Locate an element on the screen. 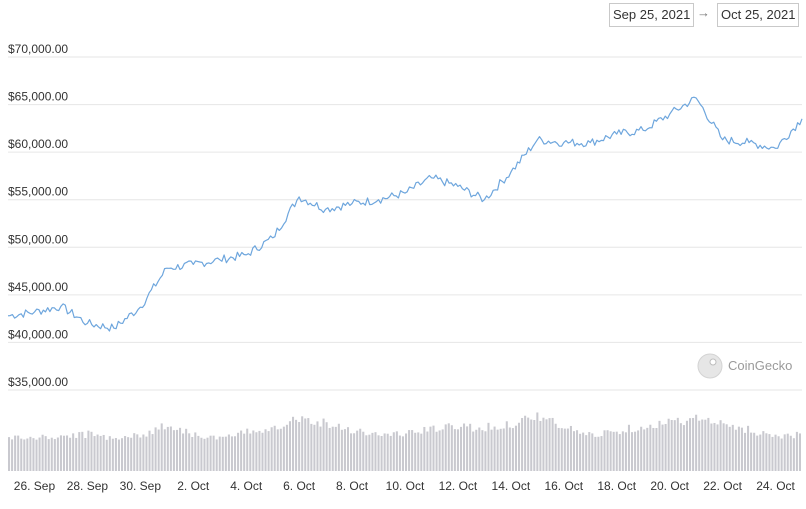 This screenshot has height=509, width=806. y-tick-label: $35,000.00 is located at coordinates (38, 382).